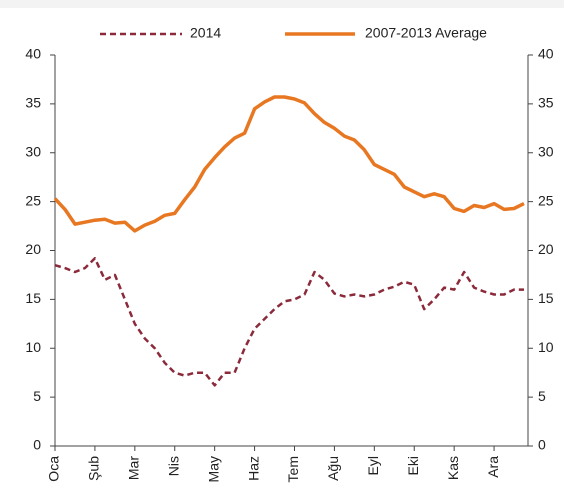  What do you see at coordinates (333, 468) in the screenshot?
I see `x-tick-label: Ağu` at bounding box center [333, 468].